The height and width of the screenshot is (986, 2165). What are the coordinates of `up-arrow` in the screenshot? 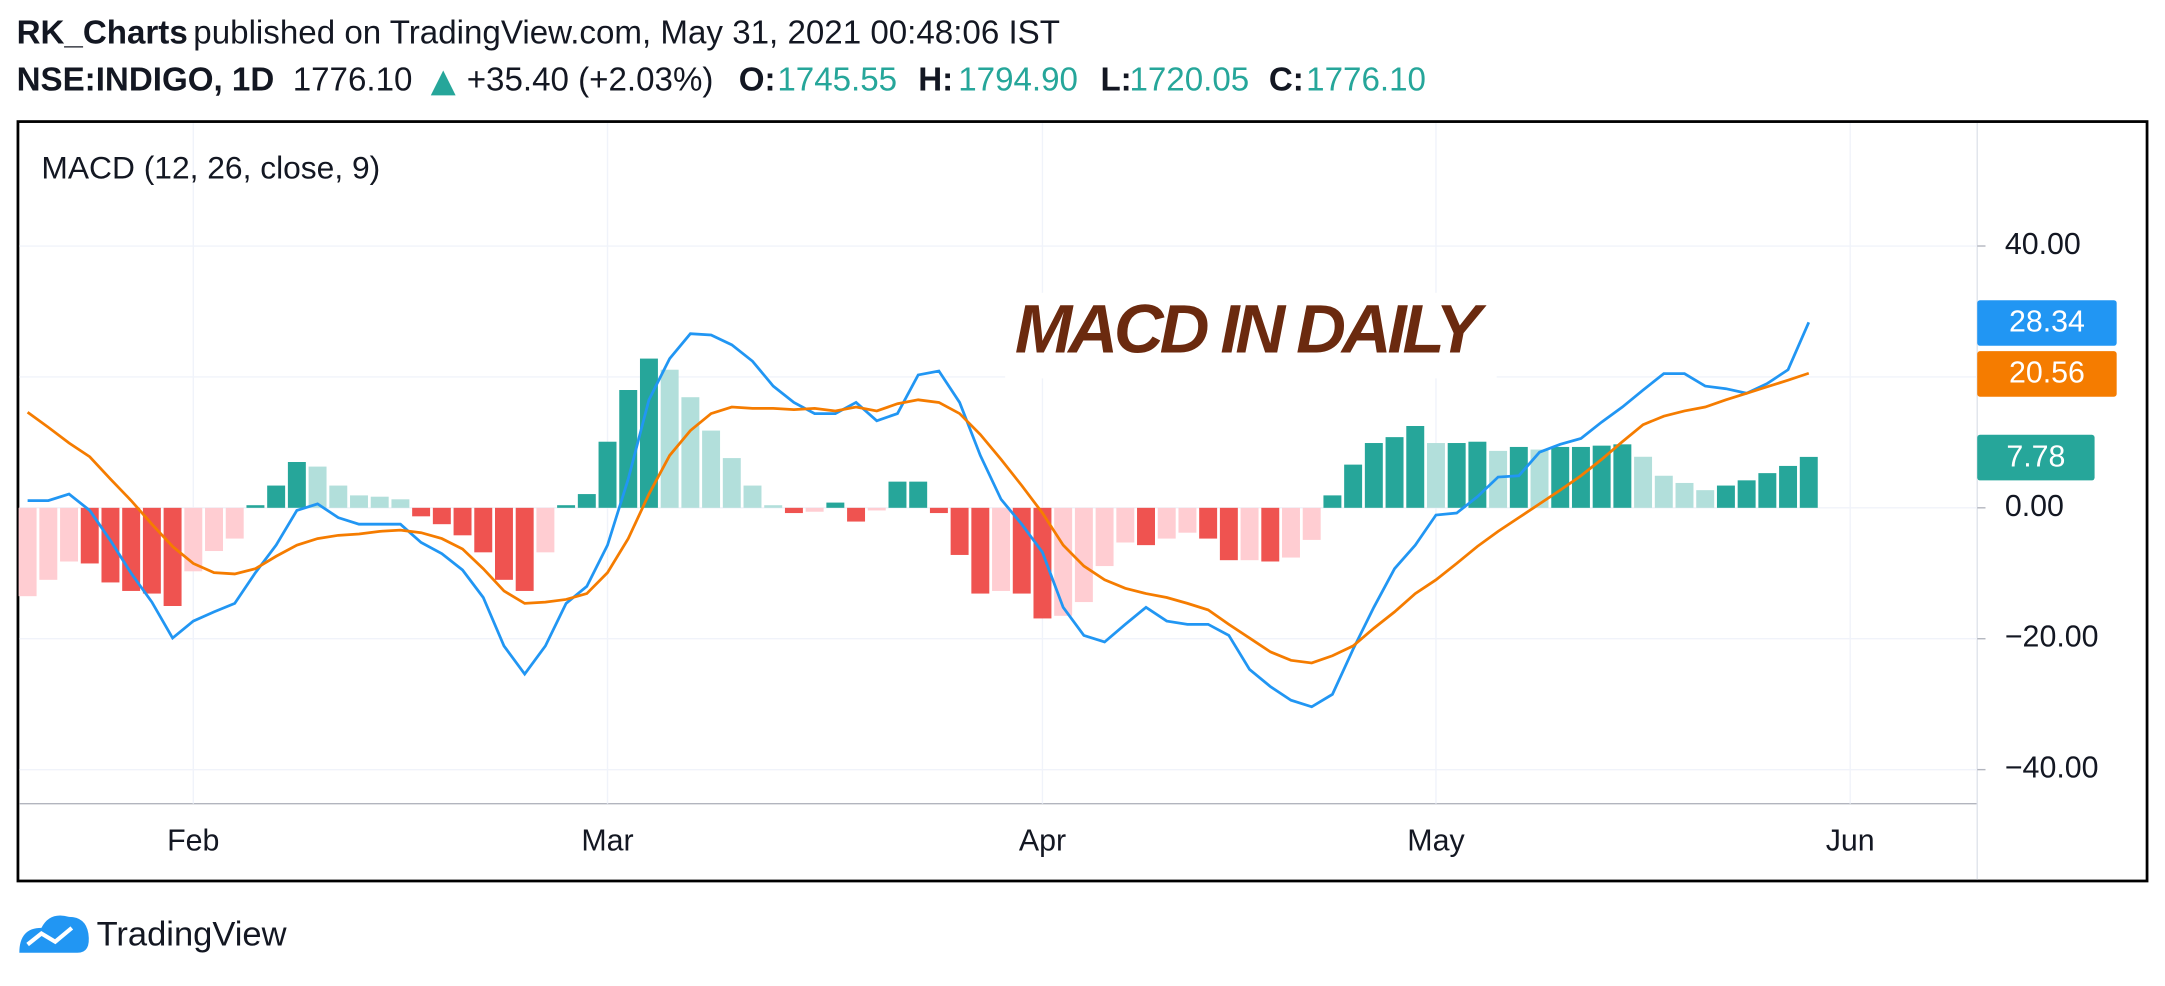 It's located at (443, 83).